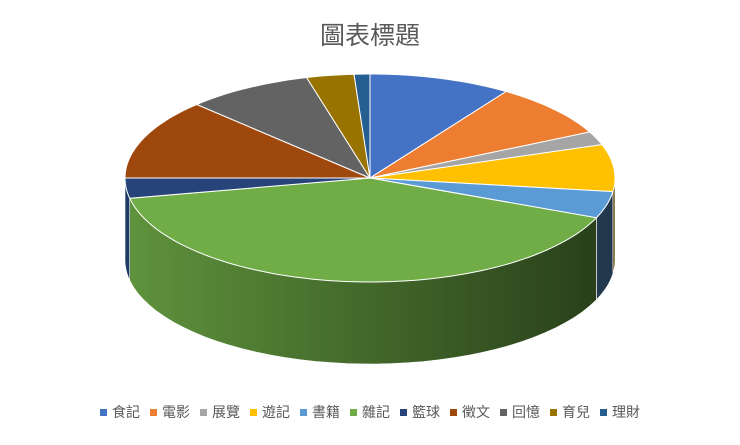  I want to click on legend-item: 食記, so click(120, 412).